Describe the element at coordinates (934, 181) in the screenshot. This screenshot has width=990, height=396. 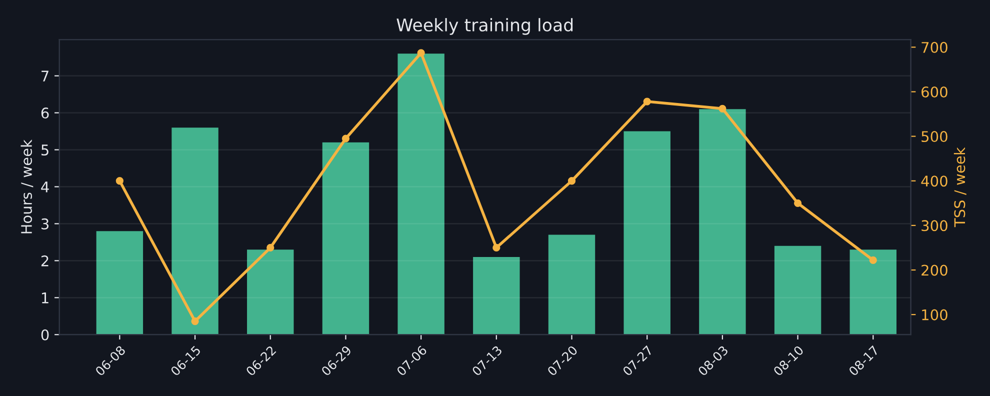
I see `y2-tick-label: 400` at that location.